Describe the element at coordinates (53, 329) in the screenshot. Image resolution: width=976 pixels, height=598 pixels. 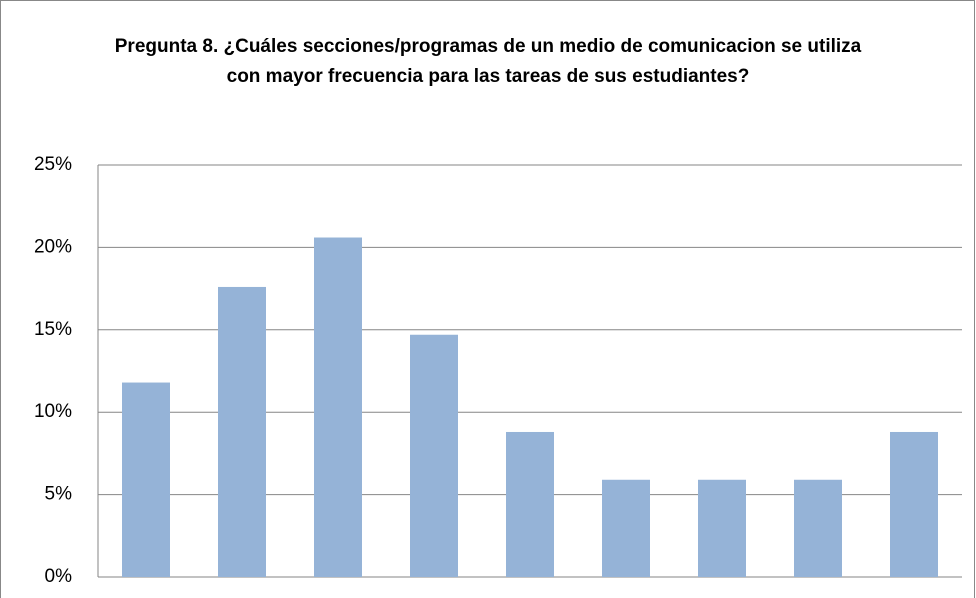
I see `y-tick-label: 15%` at that location.